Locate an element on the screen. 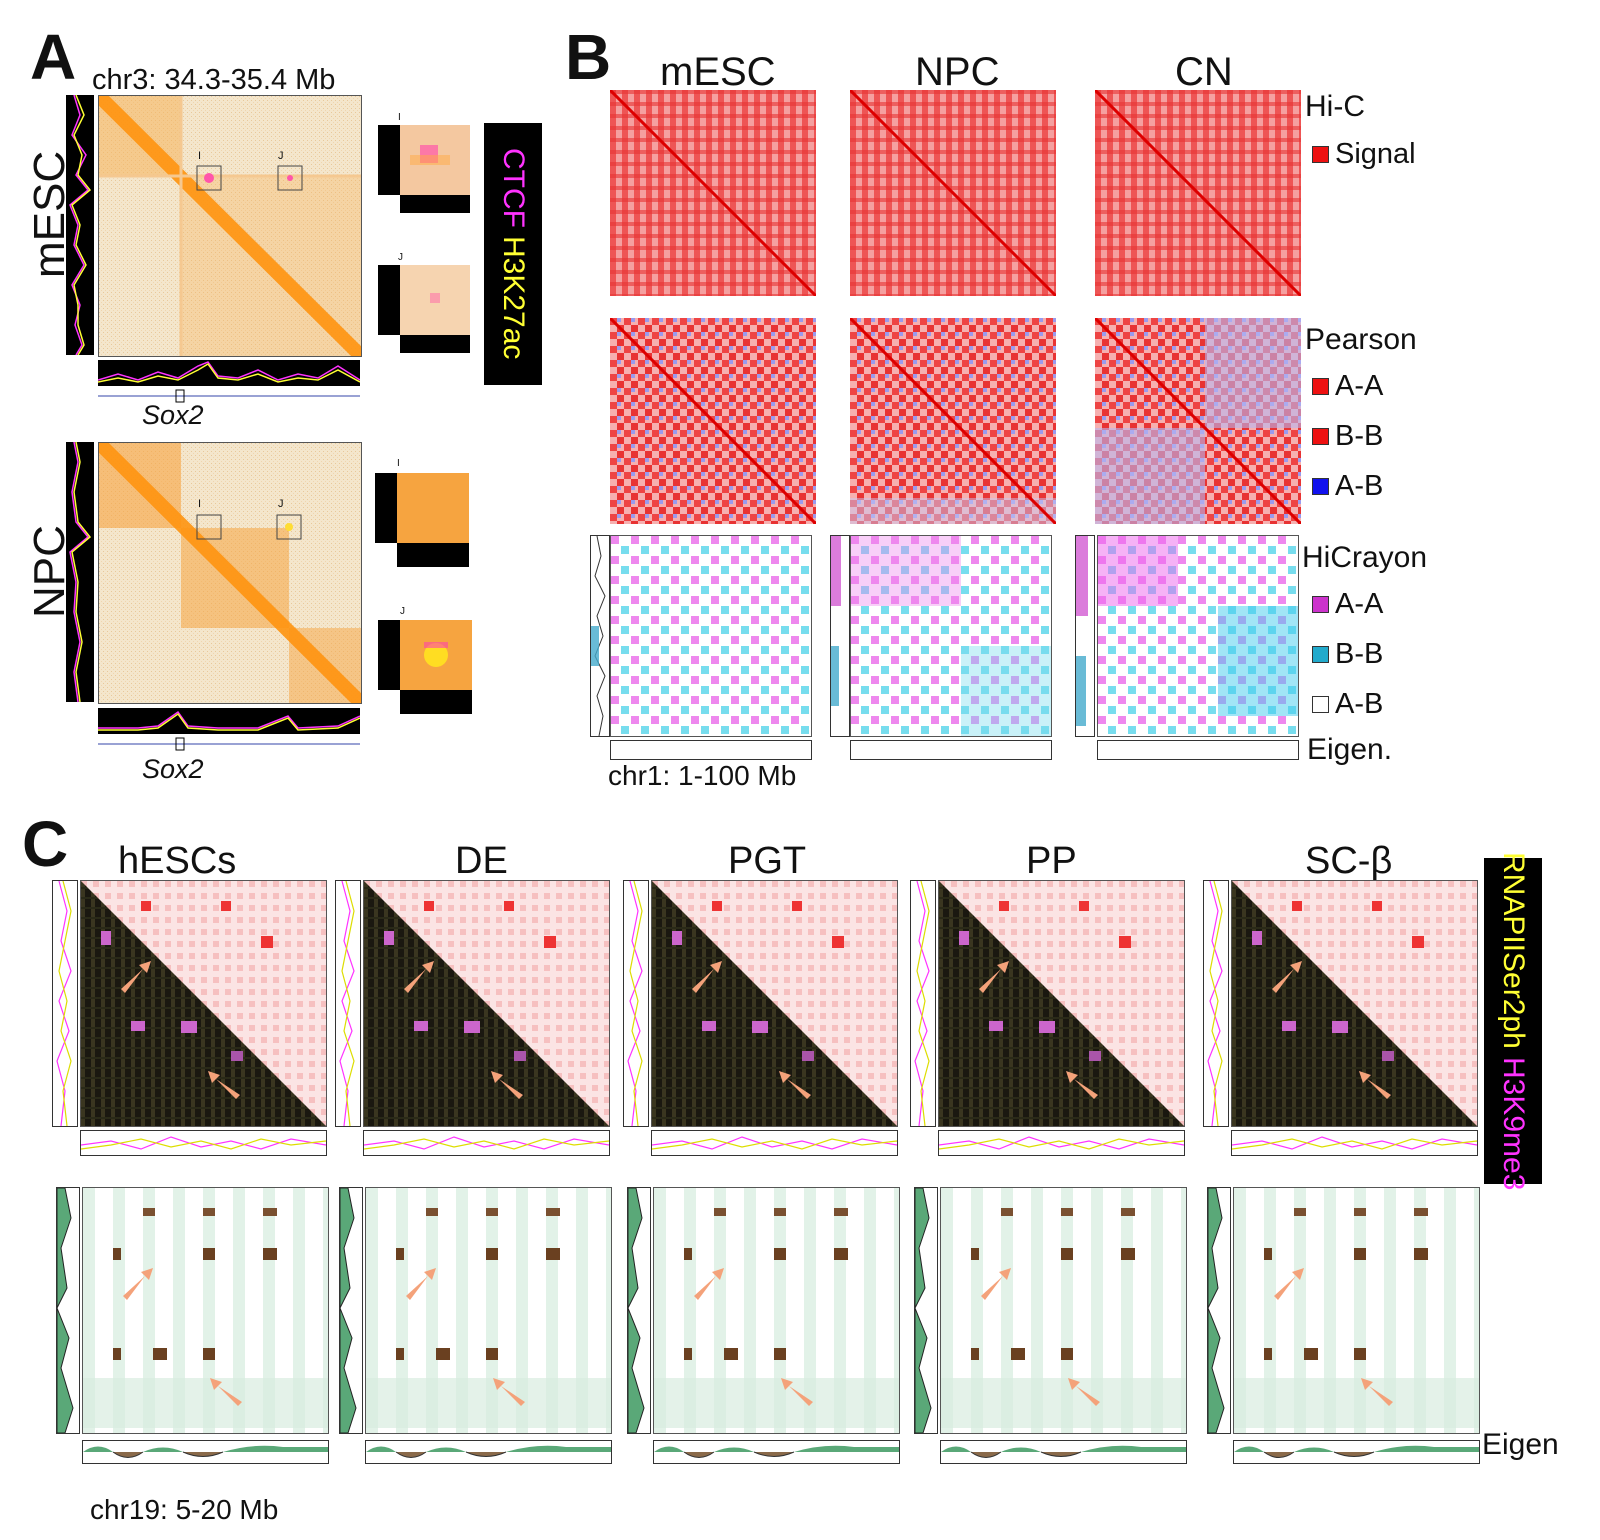 The image size is (1600, 1540). panel-a-mesc-heatmap is located at coordinates (230, 226).